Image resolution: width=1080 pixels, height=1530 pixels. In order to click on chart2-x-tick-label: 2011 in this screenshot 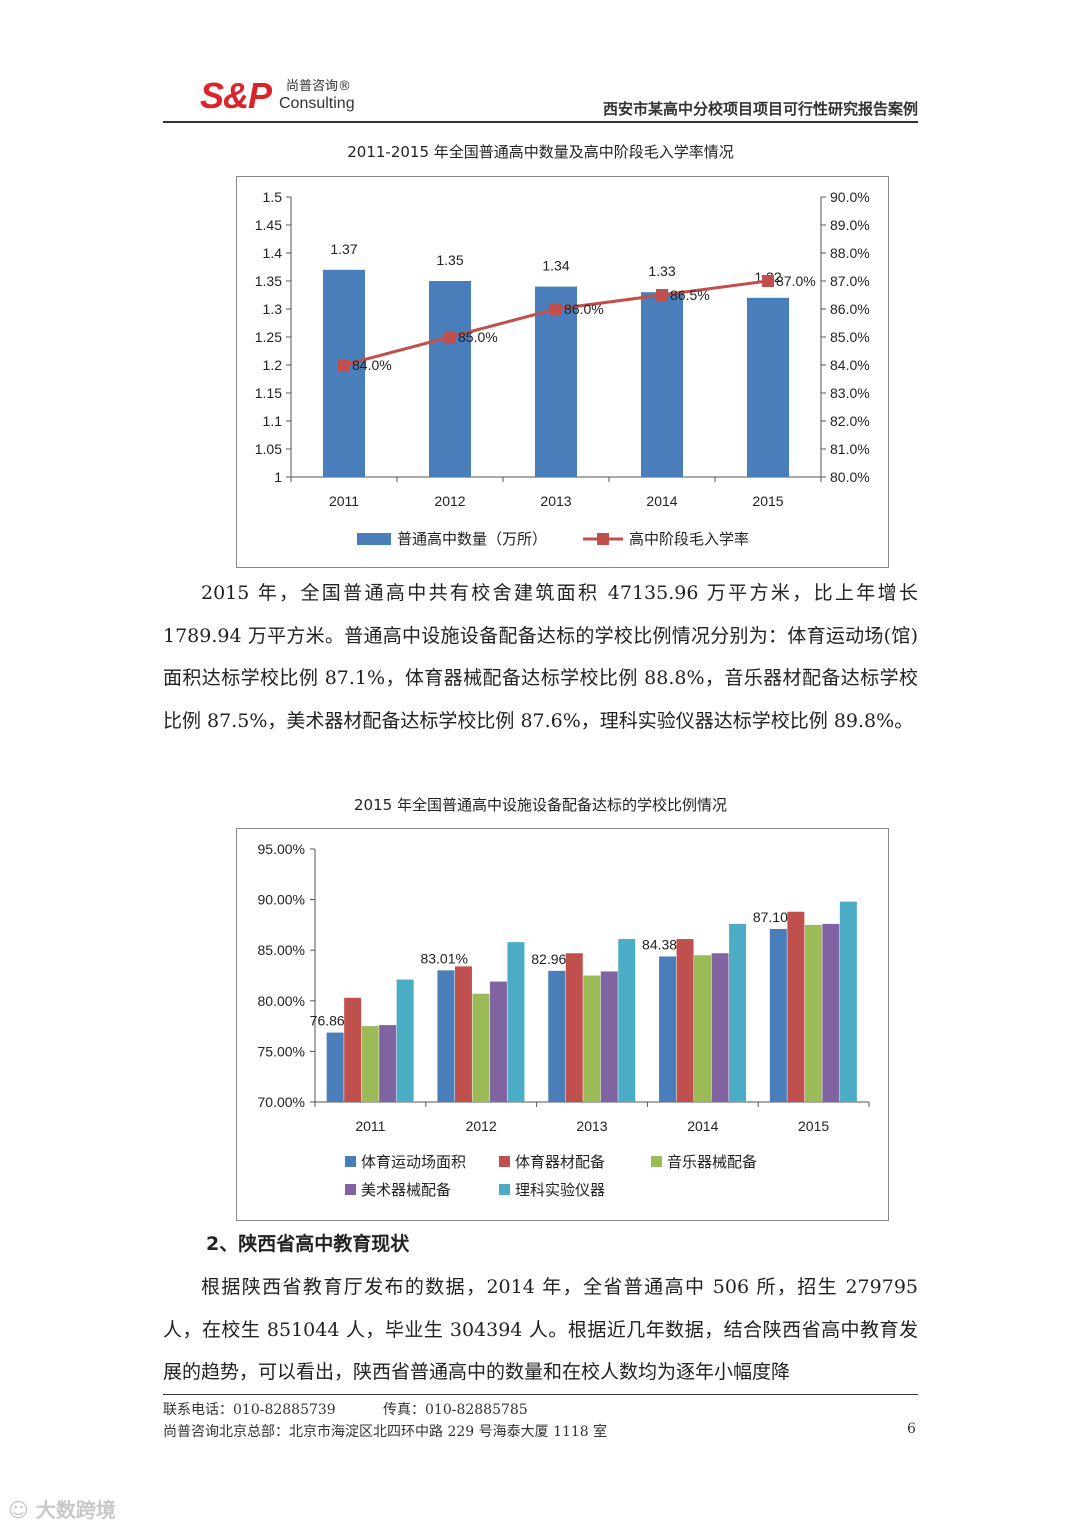, I will do `click(370, 1126)`.